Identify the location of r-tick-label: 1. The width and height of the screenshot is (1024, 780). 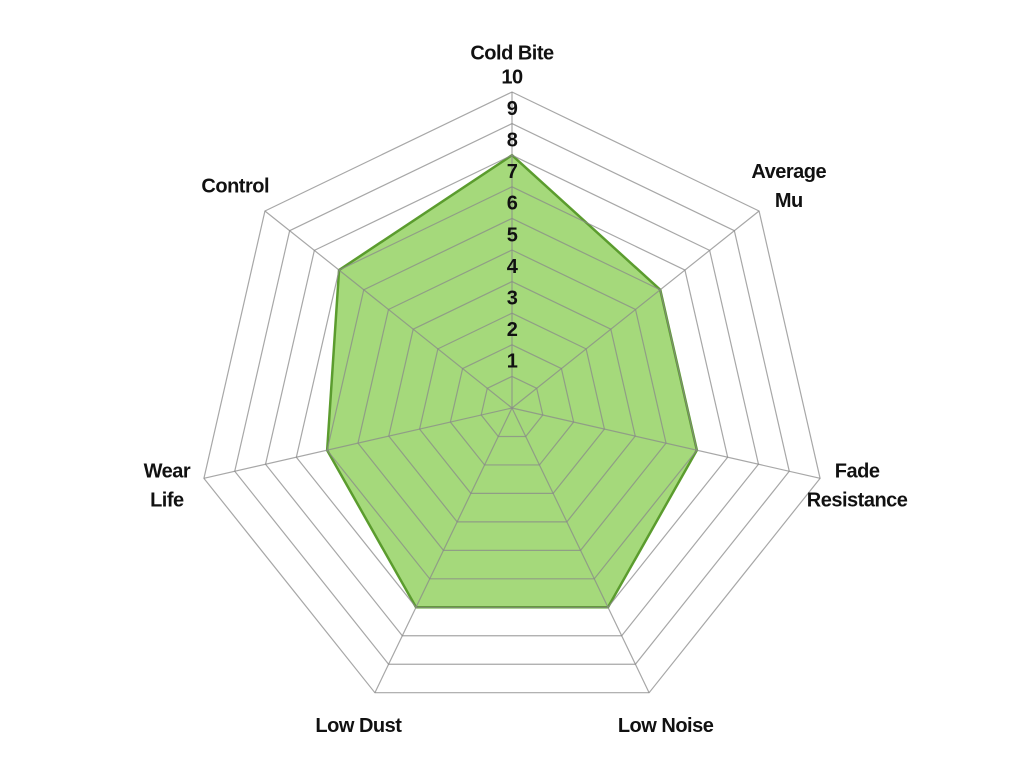
(512, 362).